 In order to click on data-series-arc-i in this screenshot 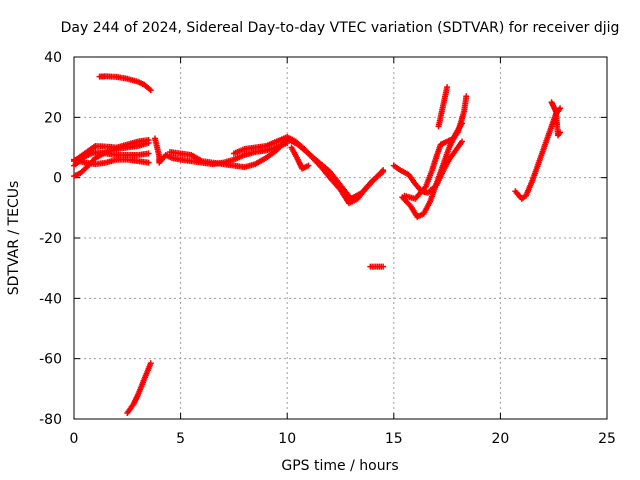, I will do `click(308, 170)`.